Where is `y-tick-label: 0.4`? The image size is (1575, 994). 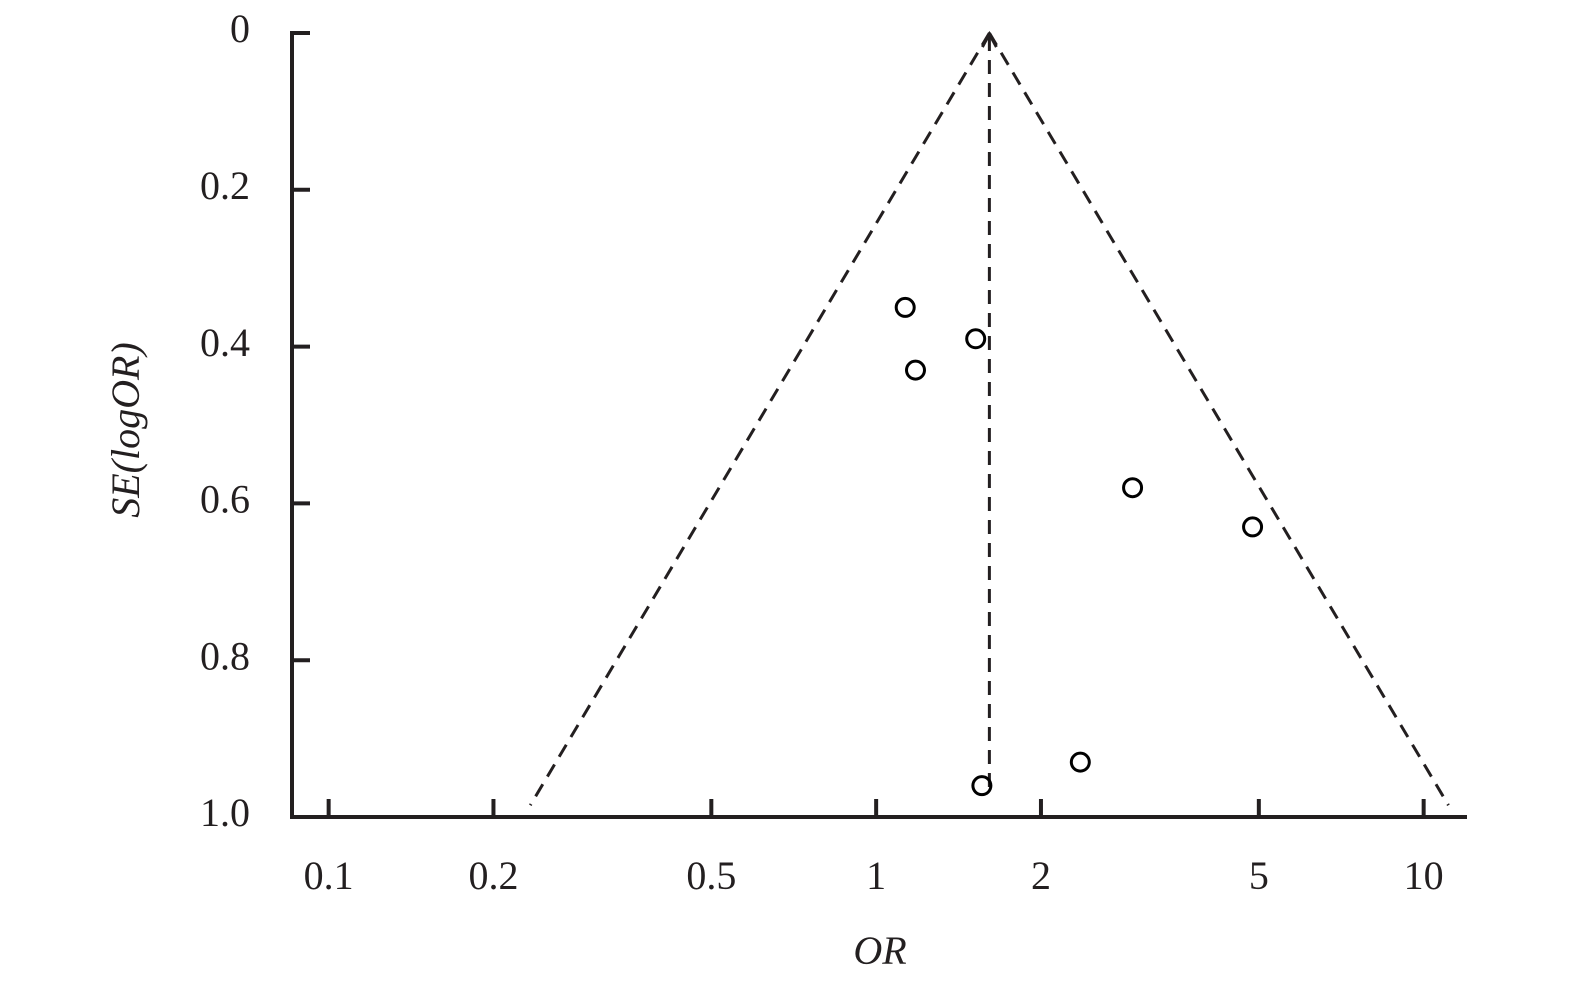 y-tick-label: 0.4 is located at coordinates (225, 342).